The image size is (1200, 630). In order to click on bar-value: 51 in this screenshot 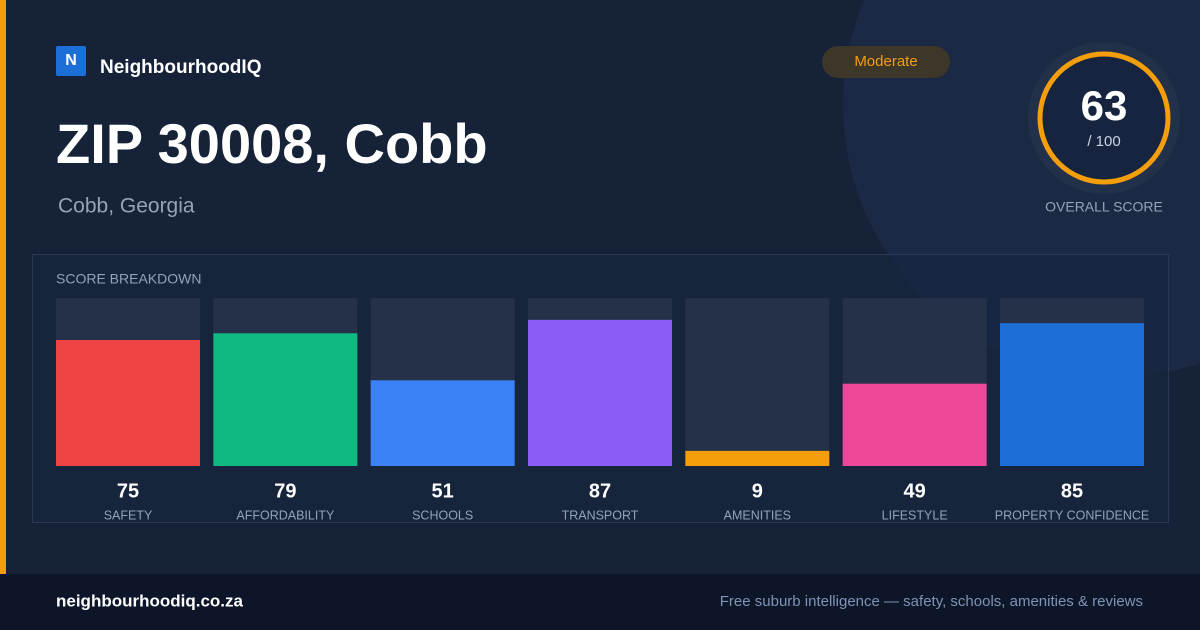, I will do `click(443, 491)`.